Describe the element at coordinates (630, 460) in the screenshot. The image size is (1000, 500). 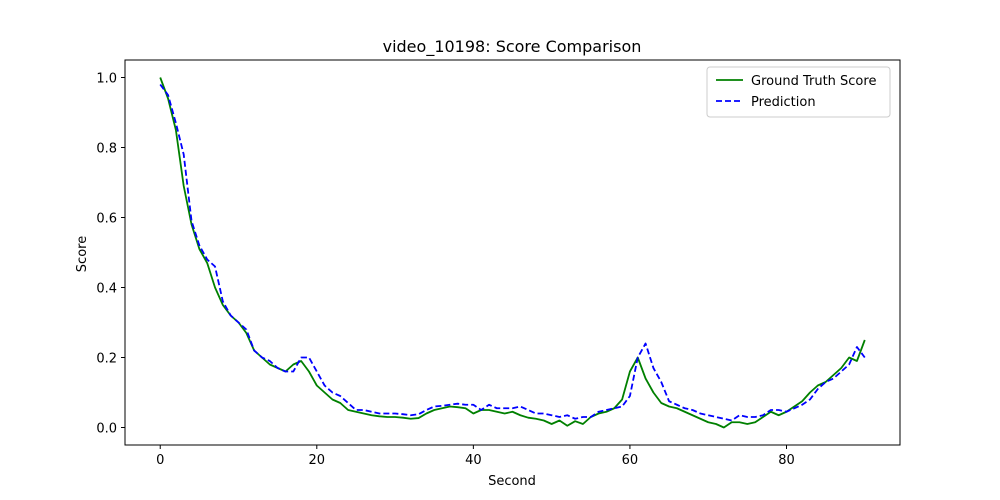
I see `x-tick-label: 60` at that location.